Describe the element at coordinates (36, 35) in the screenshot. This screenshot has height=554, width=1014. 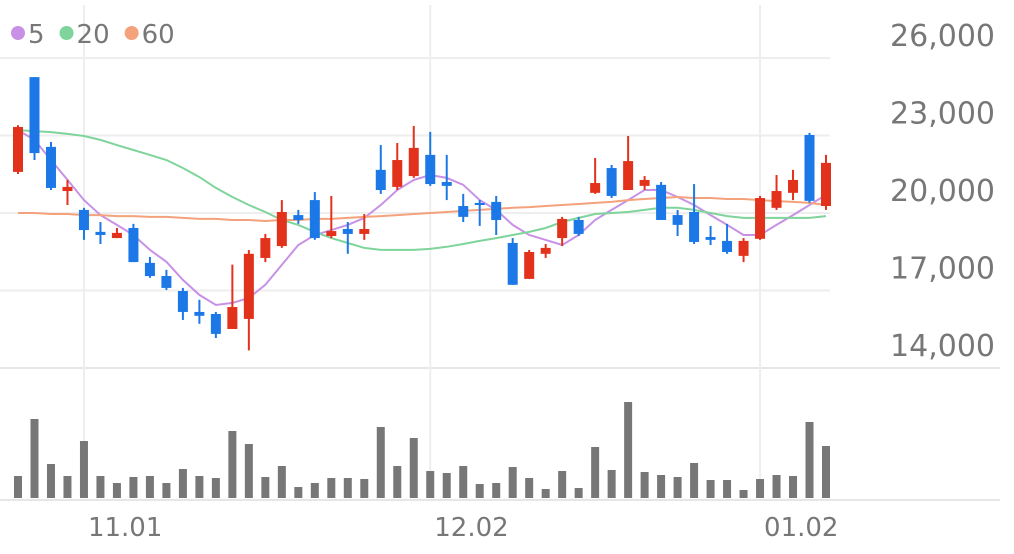
I see `legend-label: 5` at that location.